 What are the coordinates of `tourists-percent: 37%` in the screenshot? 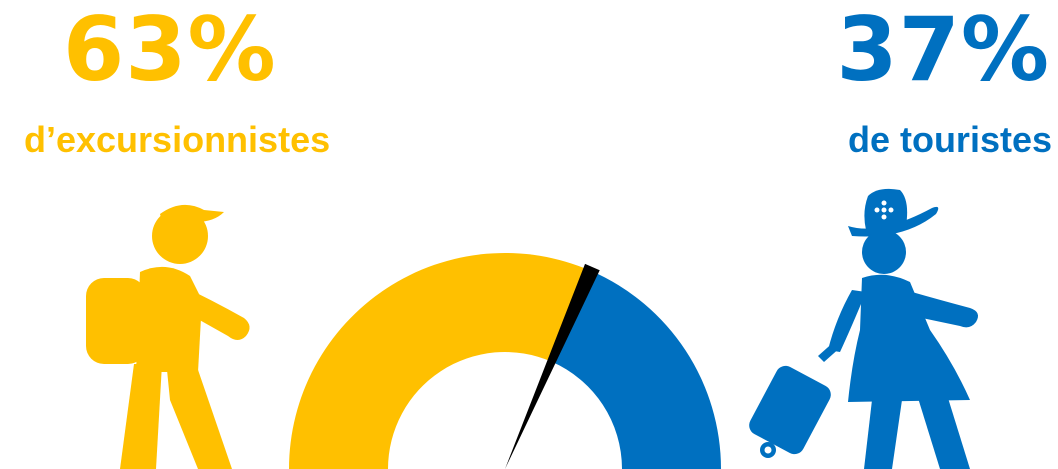 It's located at (943, 50).